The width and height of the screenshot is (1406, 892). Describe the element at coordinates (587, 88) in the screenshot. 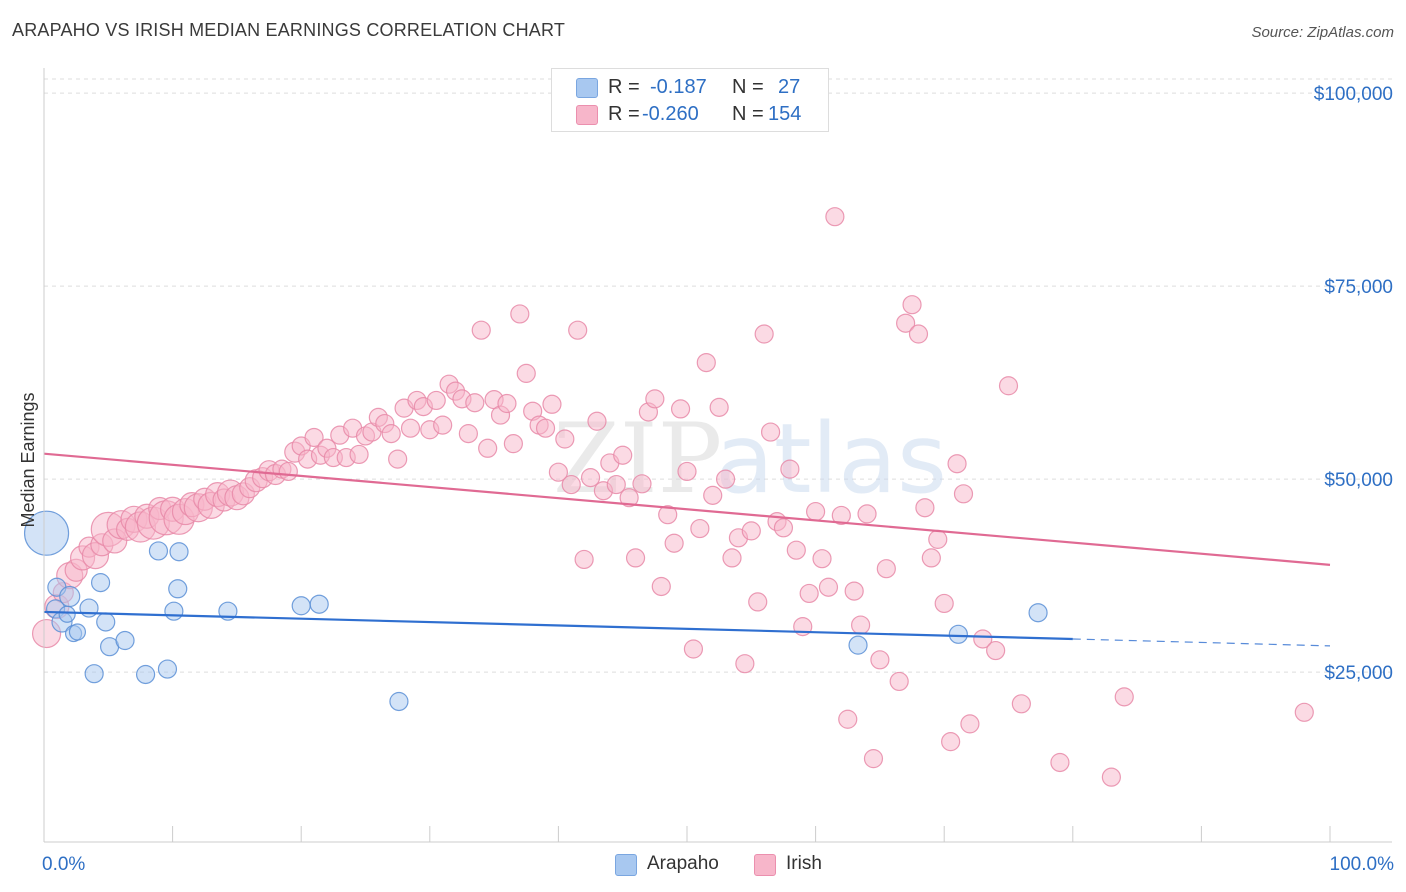

I see `legend-swatch-arapaho` at that location.